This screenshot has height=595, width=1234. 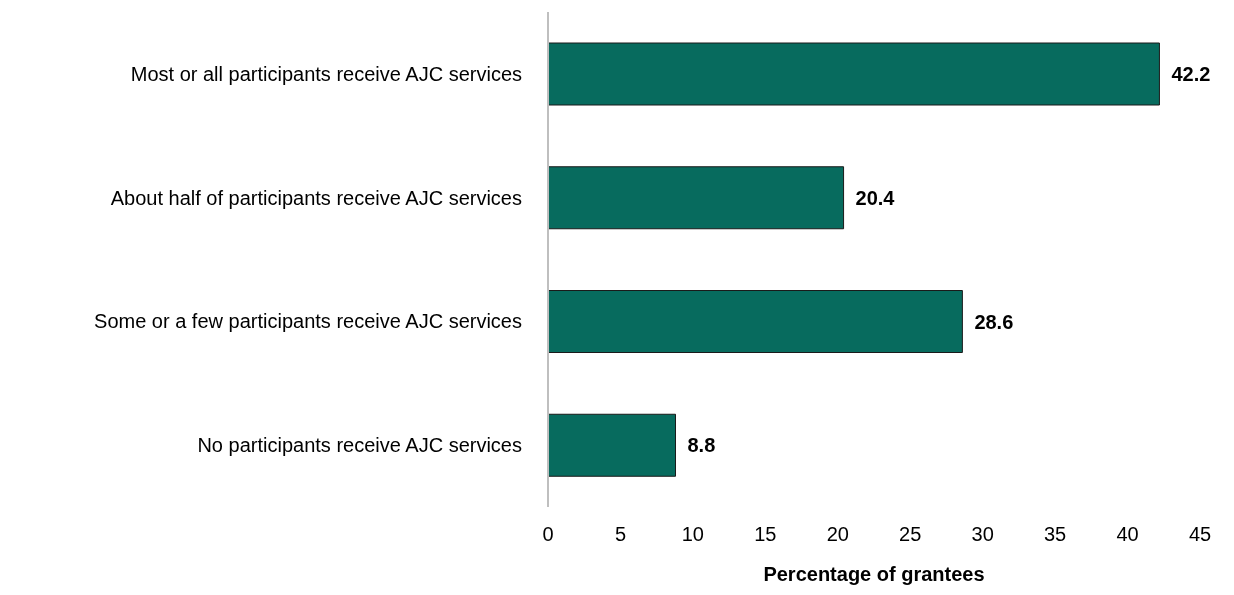 I want to click on data-label: 28.6, so click(x=994, y=321).